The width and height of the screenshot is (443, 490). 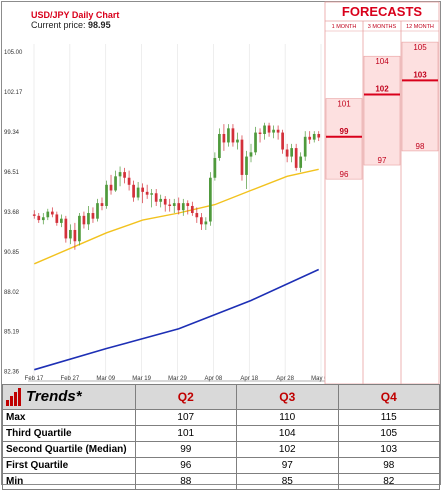 I want to click on forecast-median-value: 99, so click(x=344, y=131).